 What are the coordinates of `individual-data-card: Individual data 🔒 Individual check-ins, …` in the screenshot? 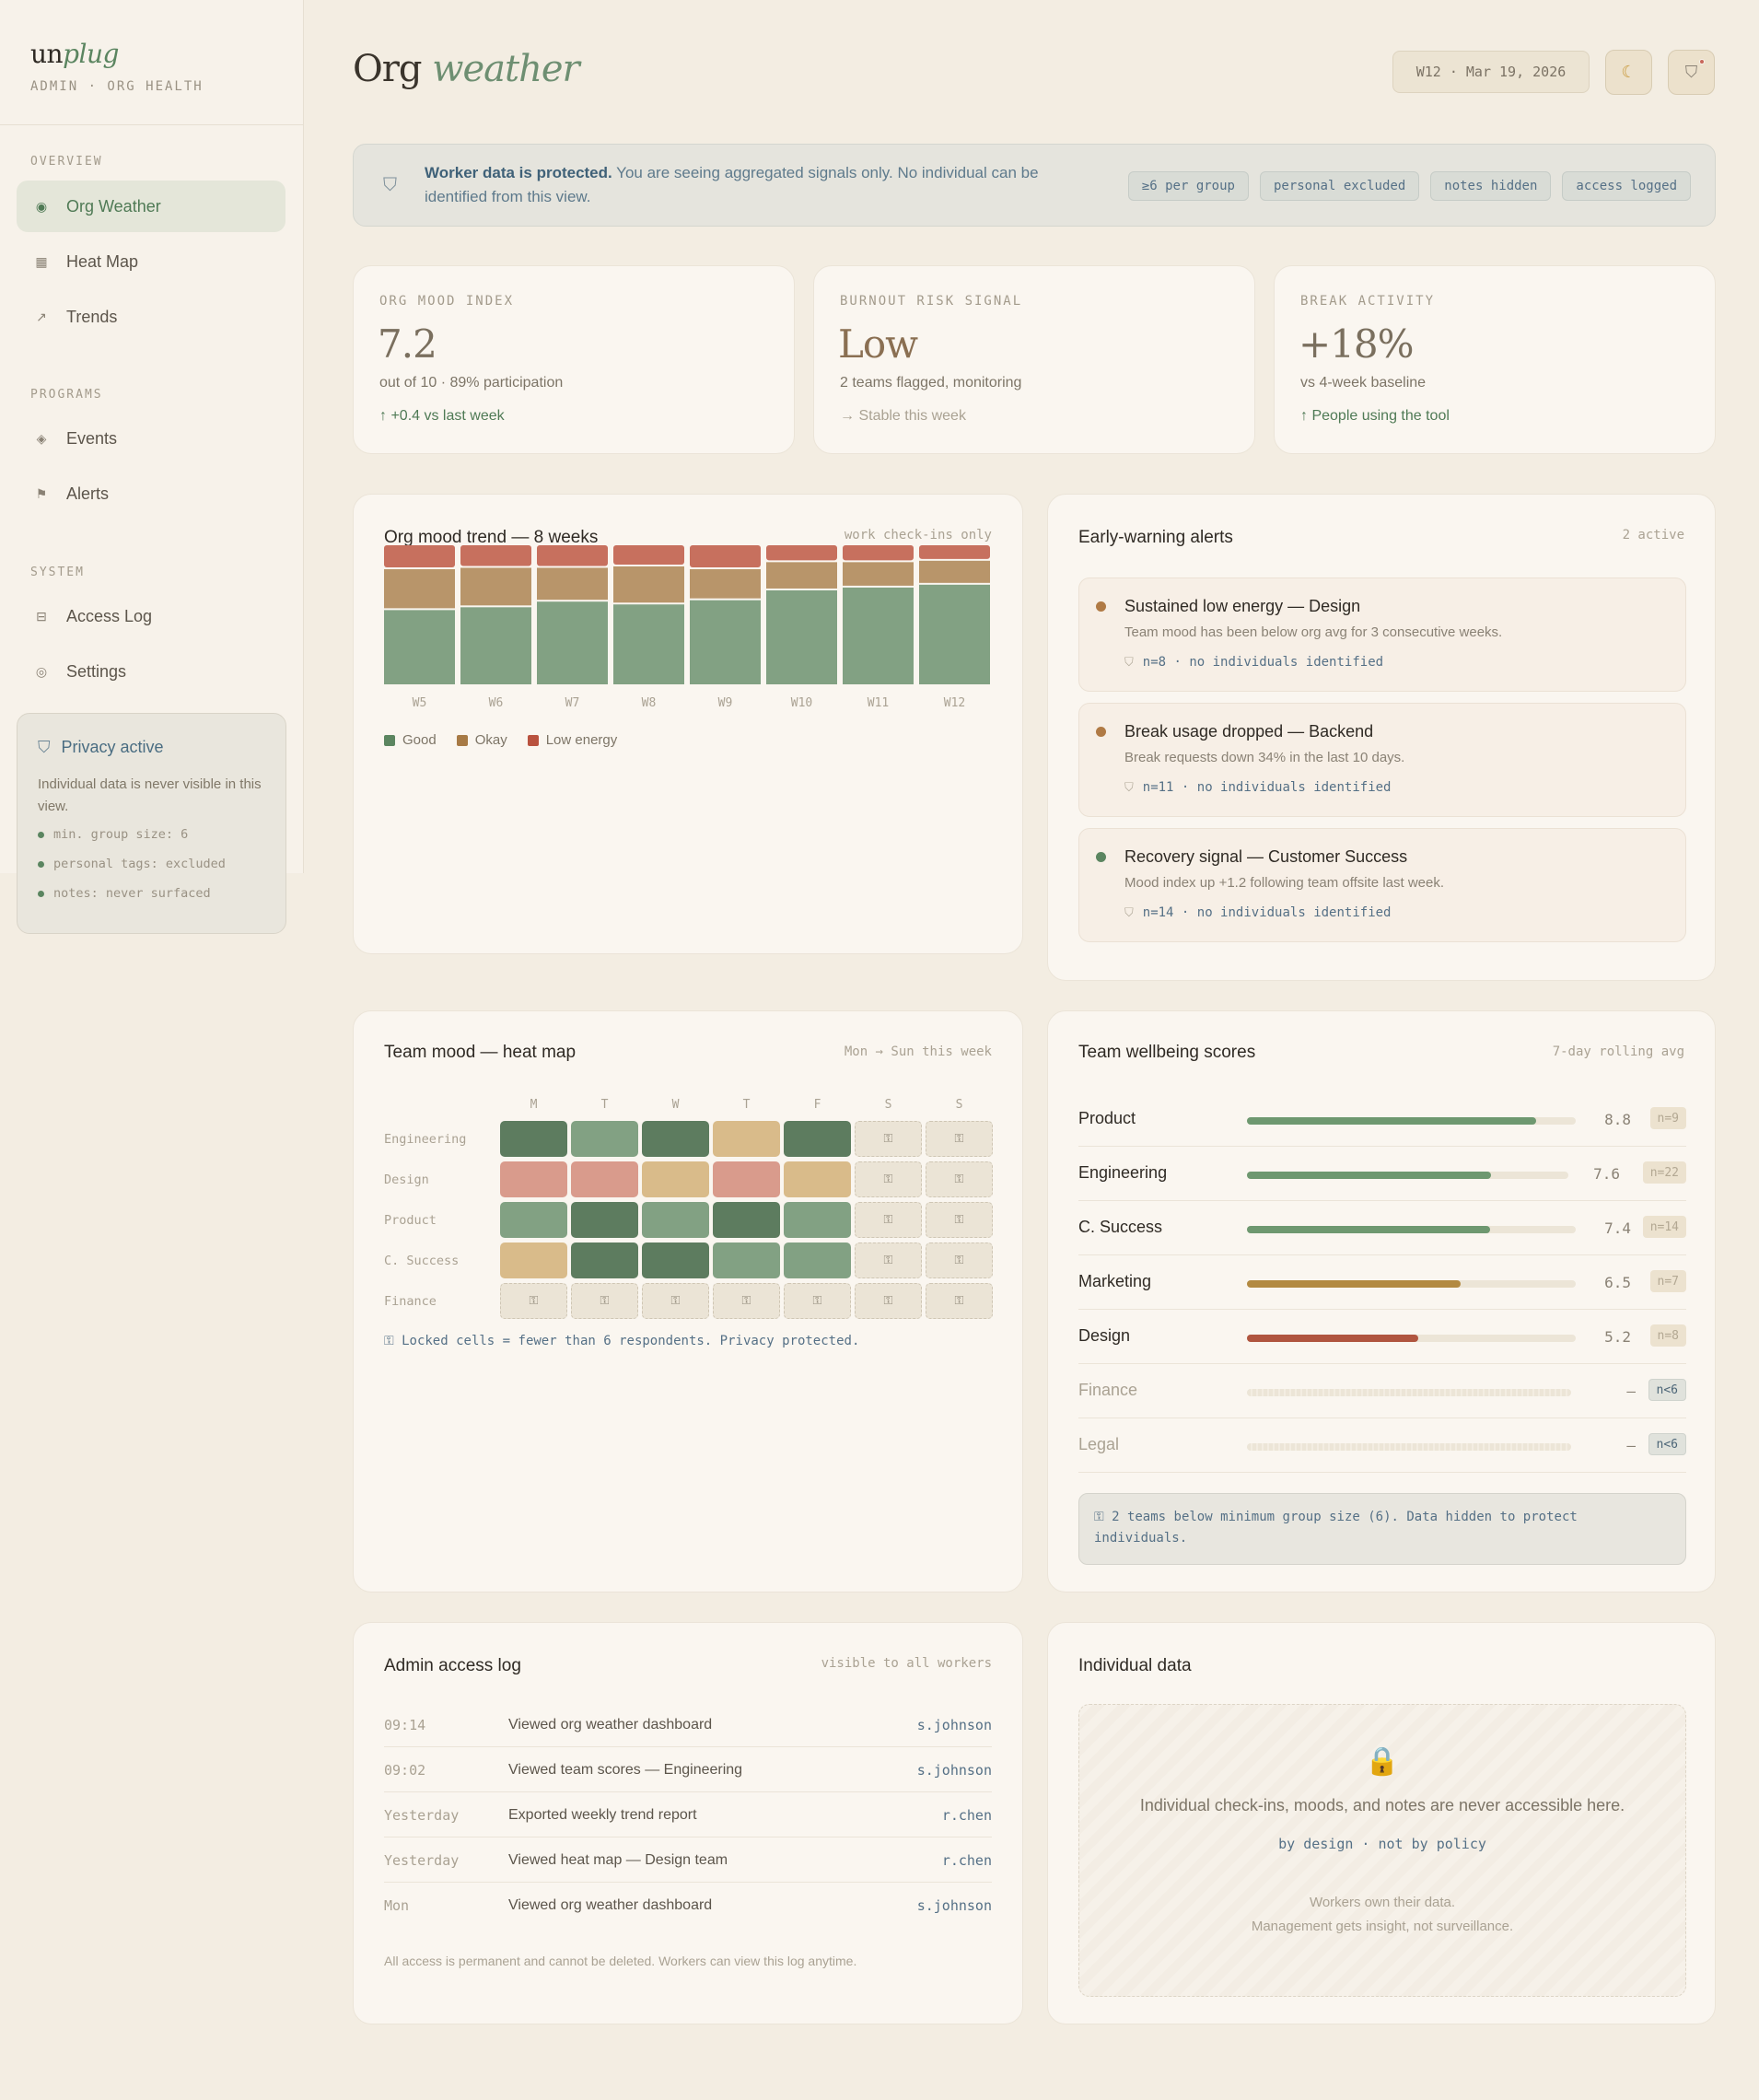 It's located at (1382, 1823).